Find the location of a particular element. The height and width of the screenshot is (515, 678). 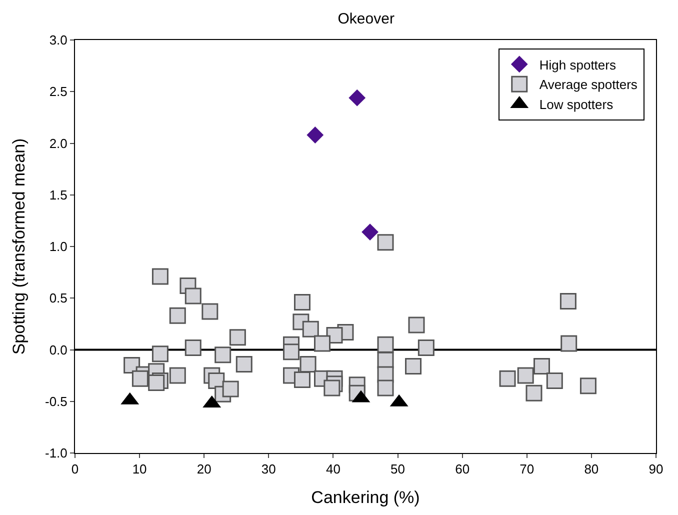

y-axis-title: Spotting (transformed mean) is located at coordinates (19, 246).